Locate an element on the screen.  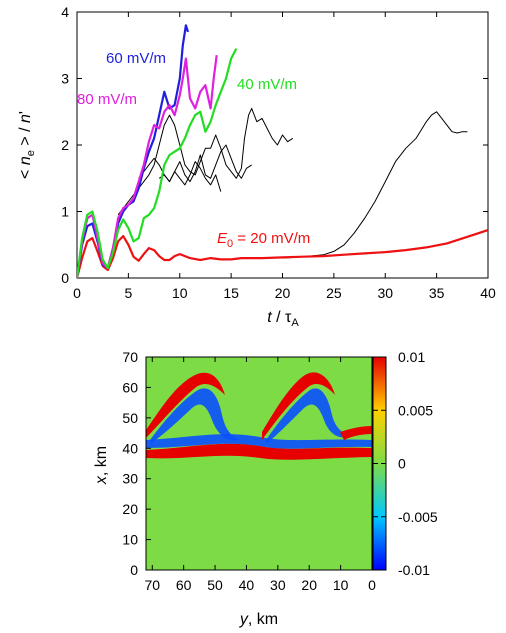
heatmap-right-crescent-red is located at coordinates (298, 406).